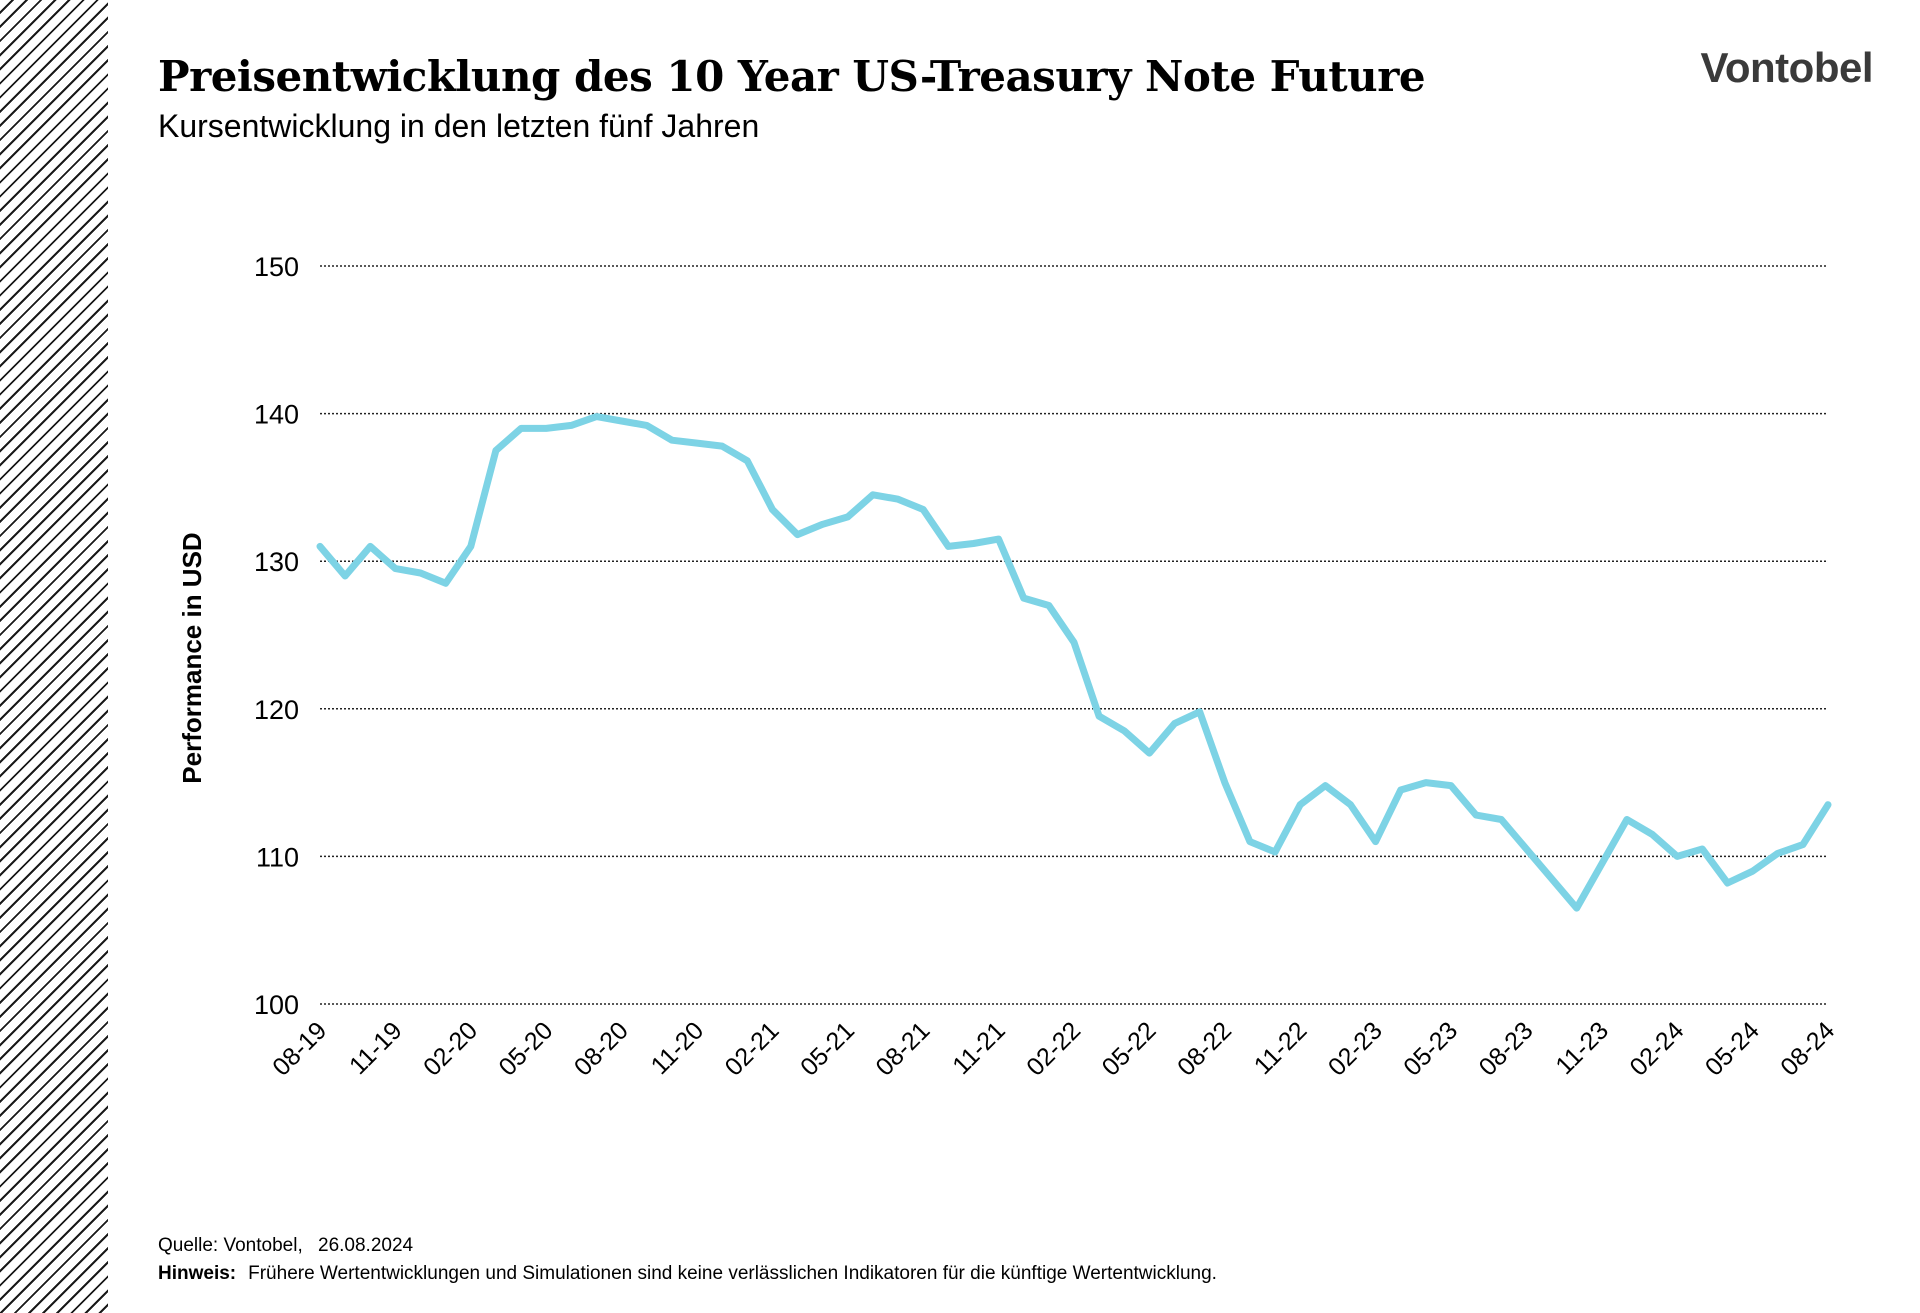 This screenshot has height=1313, width=1920. What do you see at coordinates (1204, 1048) in the screenshot?
I see `x-tick-label: 08-22` at bounding box center [1204, 1048].